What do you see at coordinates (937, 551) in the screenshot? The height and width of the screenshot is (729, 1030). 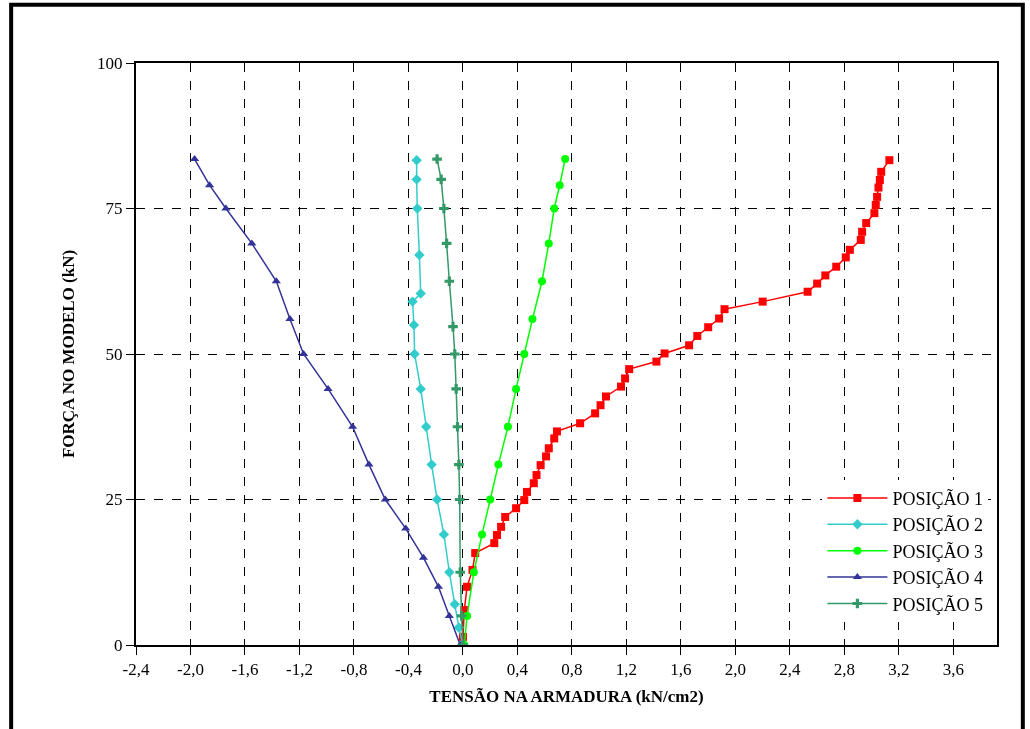 I see `legend-label: POSIÇÃO 3` at bounding box center [937, 551].